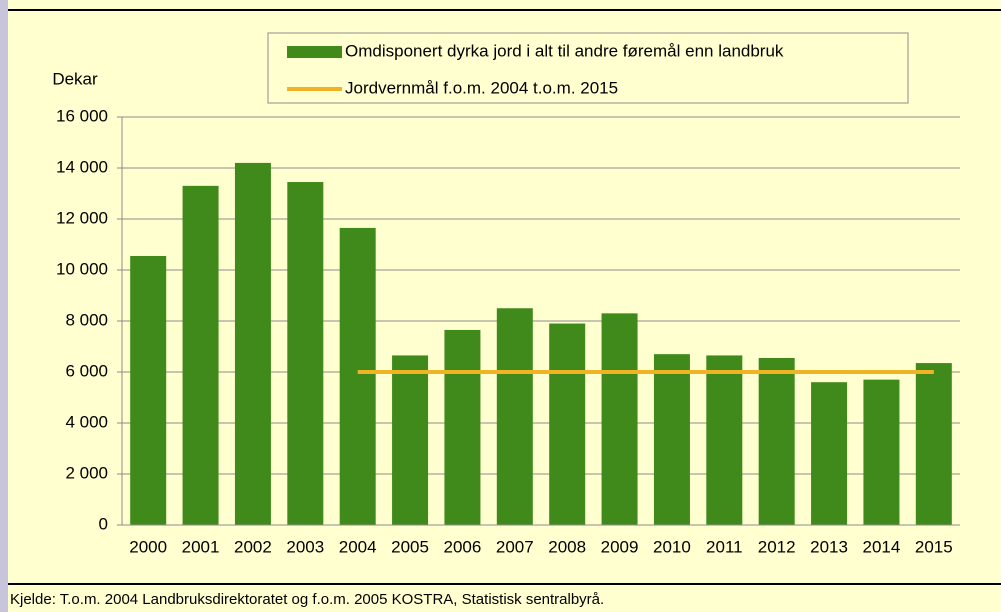 The height and width of the screenshot is (612, 1001). What do you see at coordinates (882, 546) in the screenshot?
I see `x-tick-label: 2014` at bounding box center [882, 546].